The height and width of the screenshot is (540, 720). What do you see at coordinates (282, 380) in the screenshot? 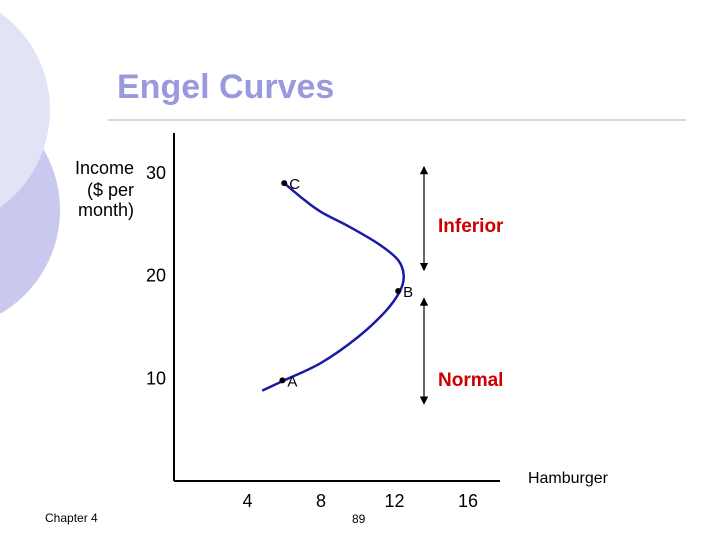
I see `point-a-marker` at bounding box center [282, 380].